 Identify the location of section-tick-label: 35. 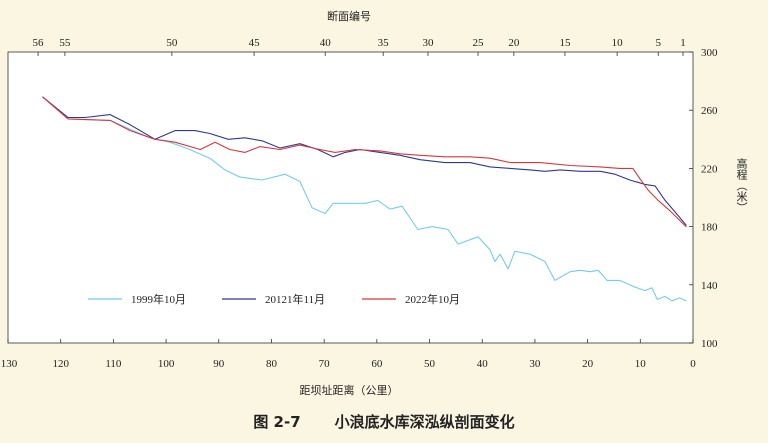
(384, 43).